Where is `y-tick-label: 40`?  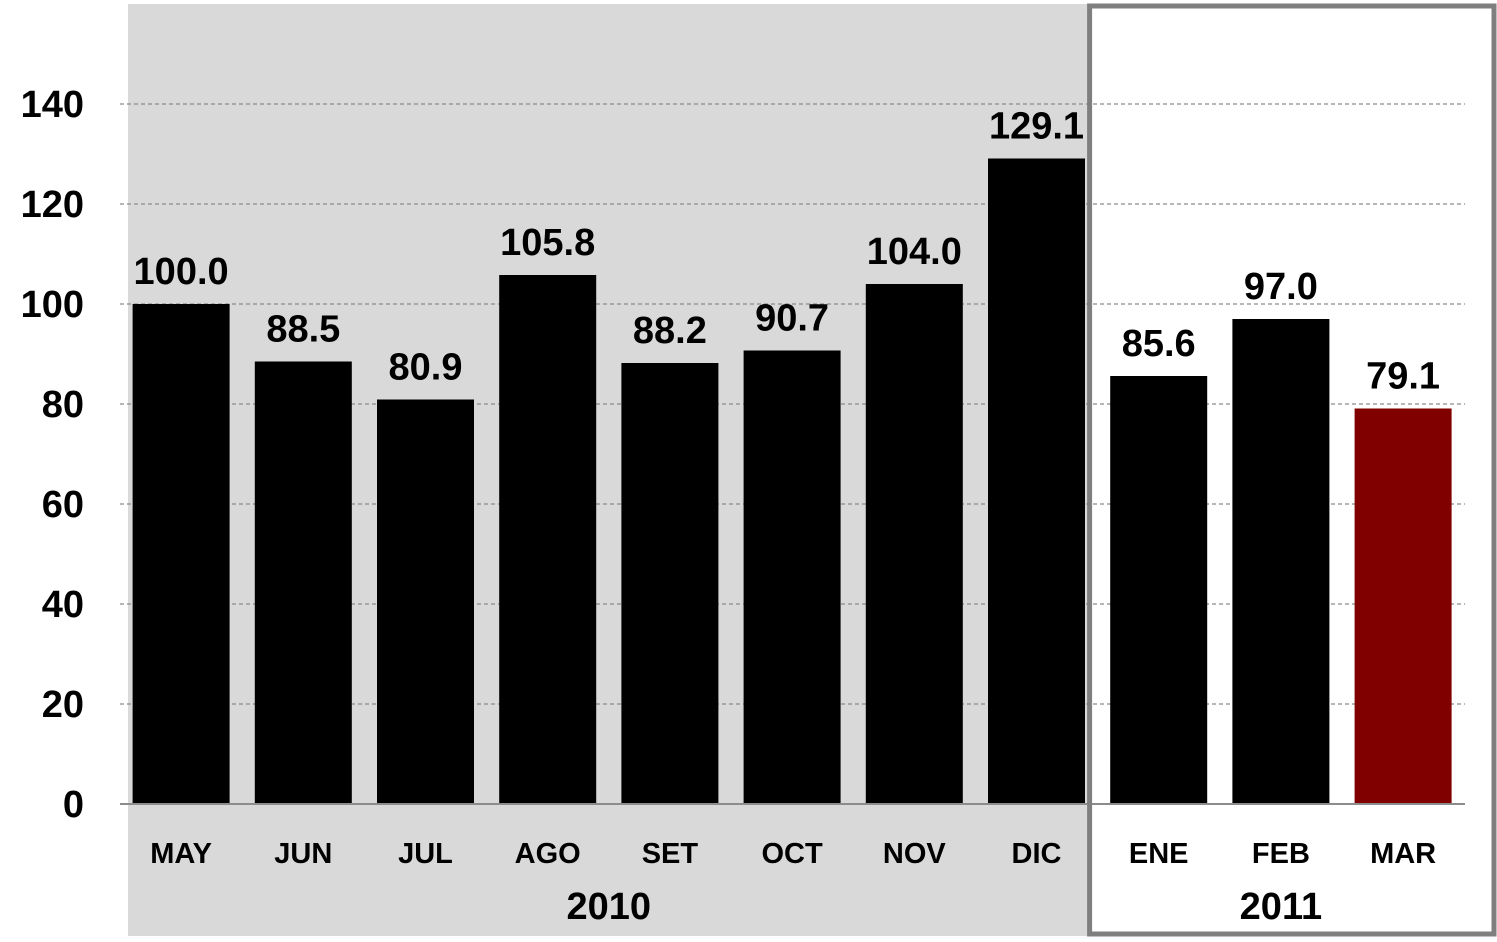
y-tick-label: 40 is located at coordinates (63, 605).